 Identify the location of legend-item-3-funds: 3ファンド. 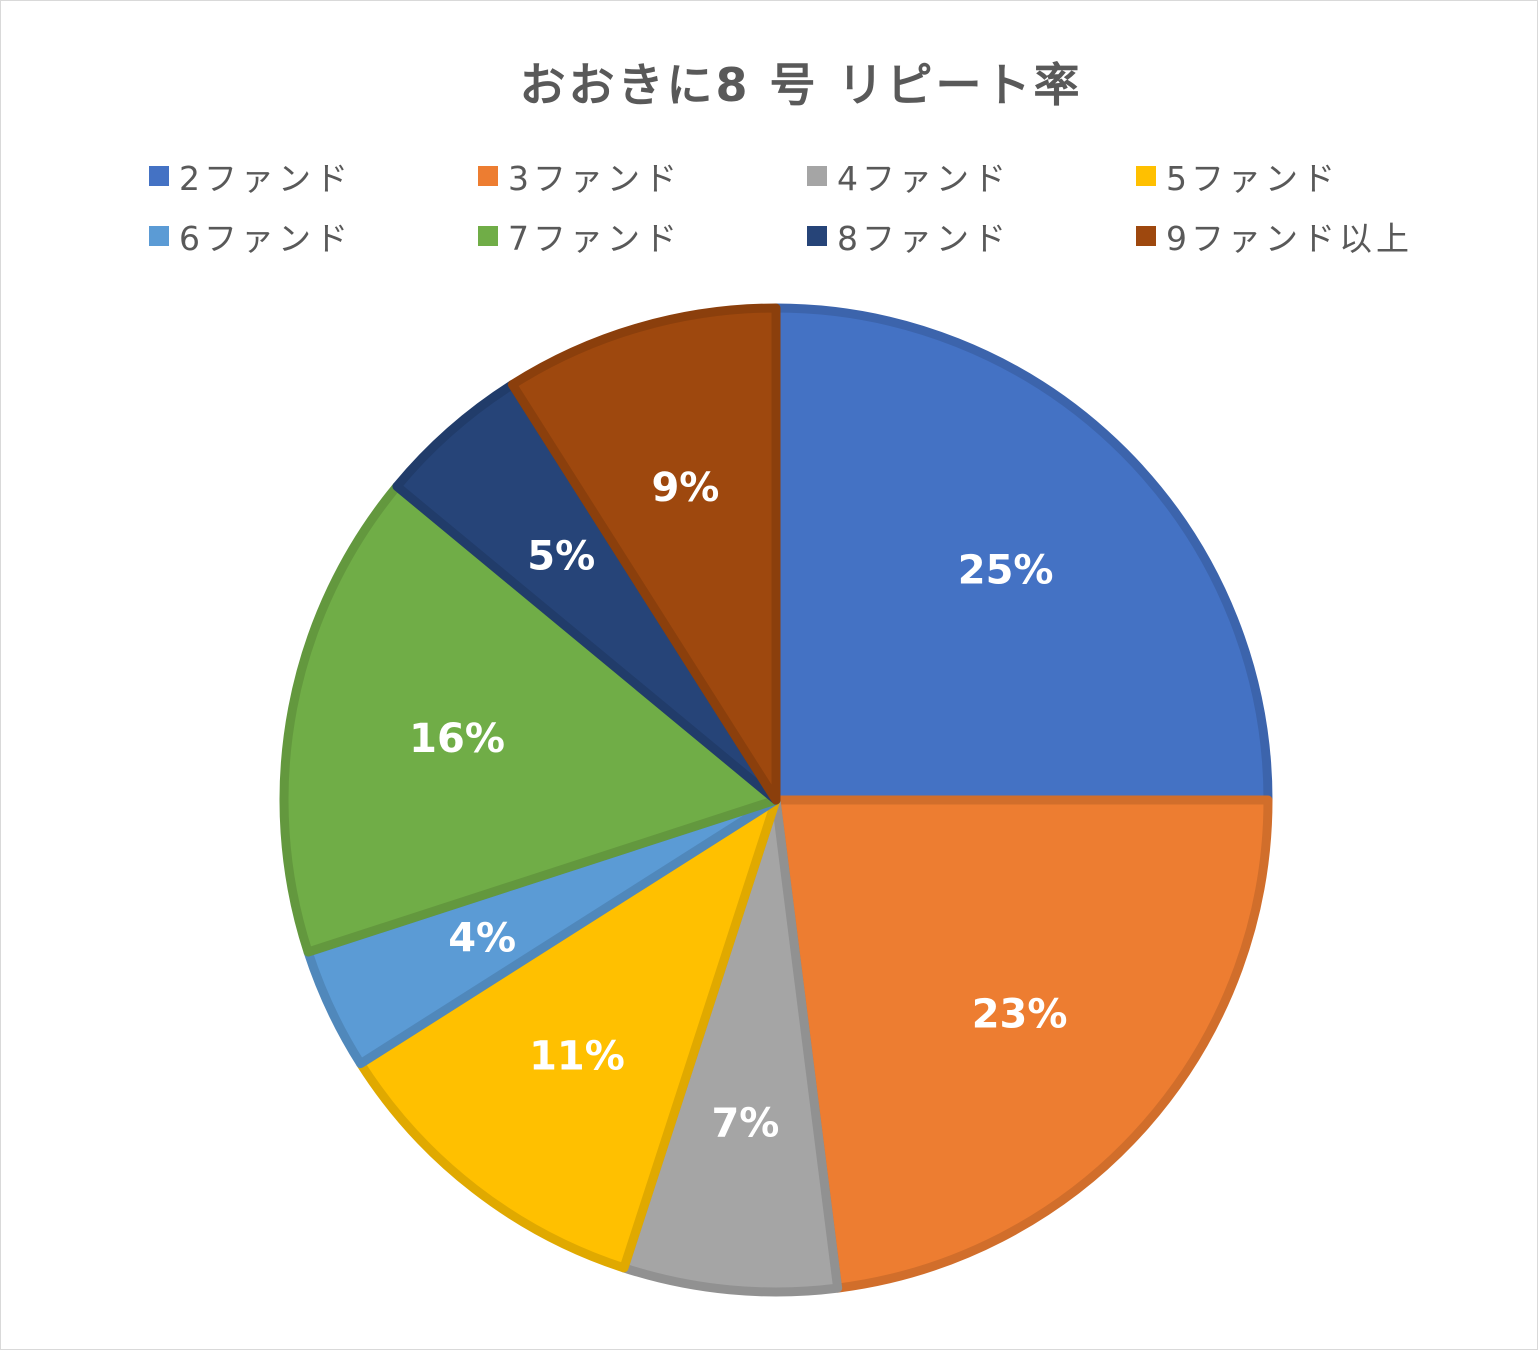
(642, 176).